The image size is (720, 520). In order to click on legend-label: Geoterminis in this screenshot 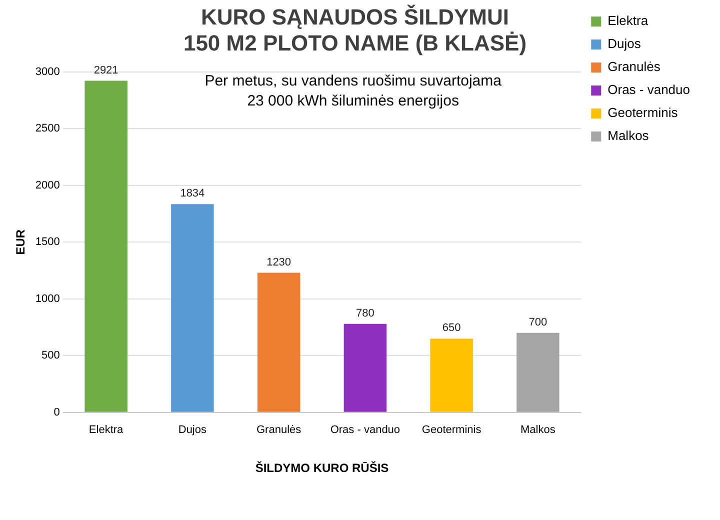, I will do `click(643, 112)`.